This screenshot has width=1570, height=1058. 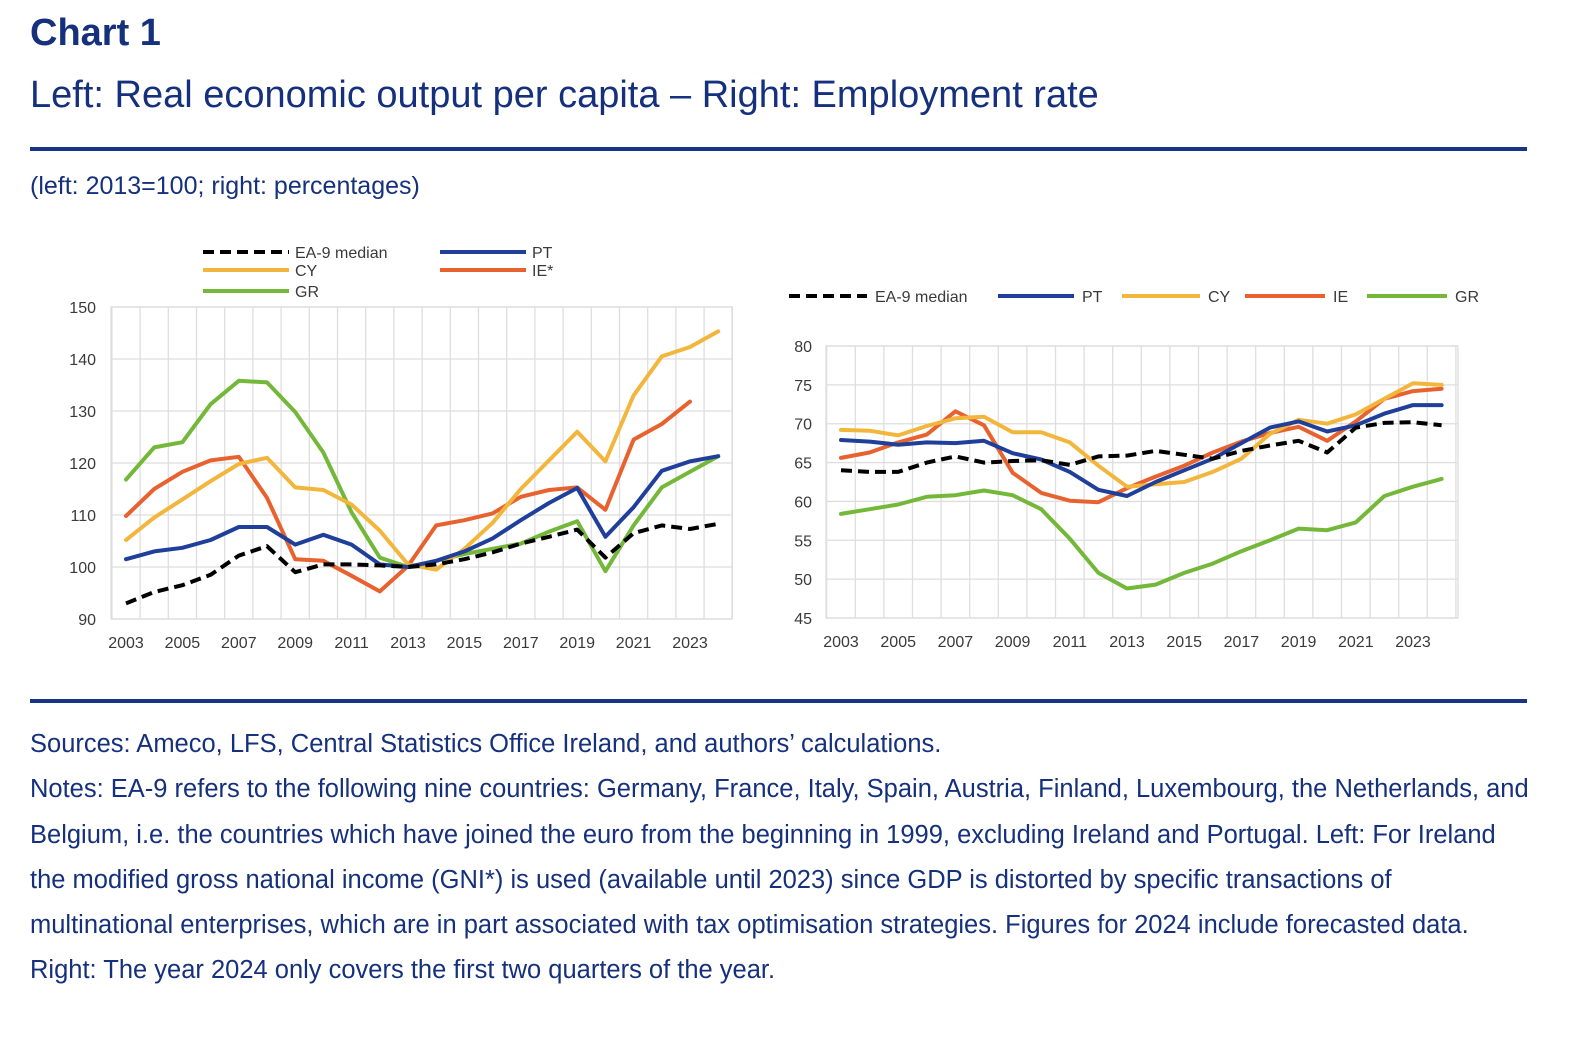 I want to click on y-tick-label: 150, so click(x=82, y=308).